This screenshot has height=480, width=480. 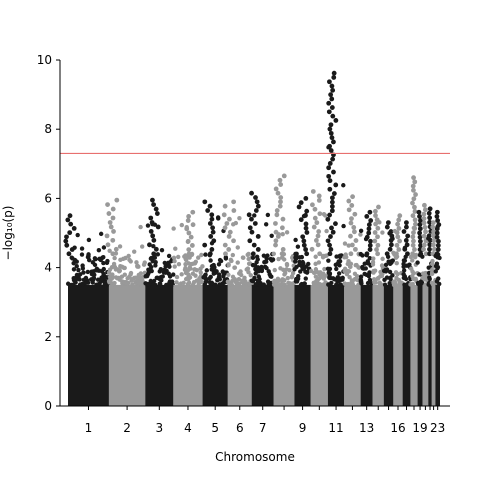 I want to click on chromosome-8-points, so click(x=284, y=289).